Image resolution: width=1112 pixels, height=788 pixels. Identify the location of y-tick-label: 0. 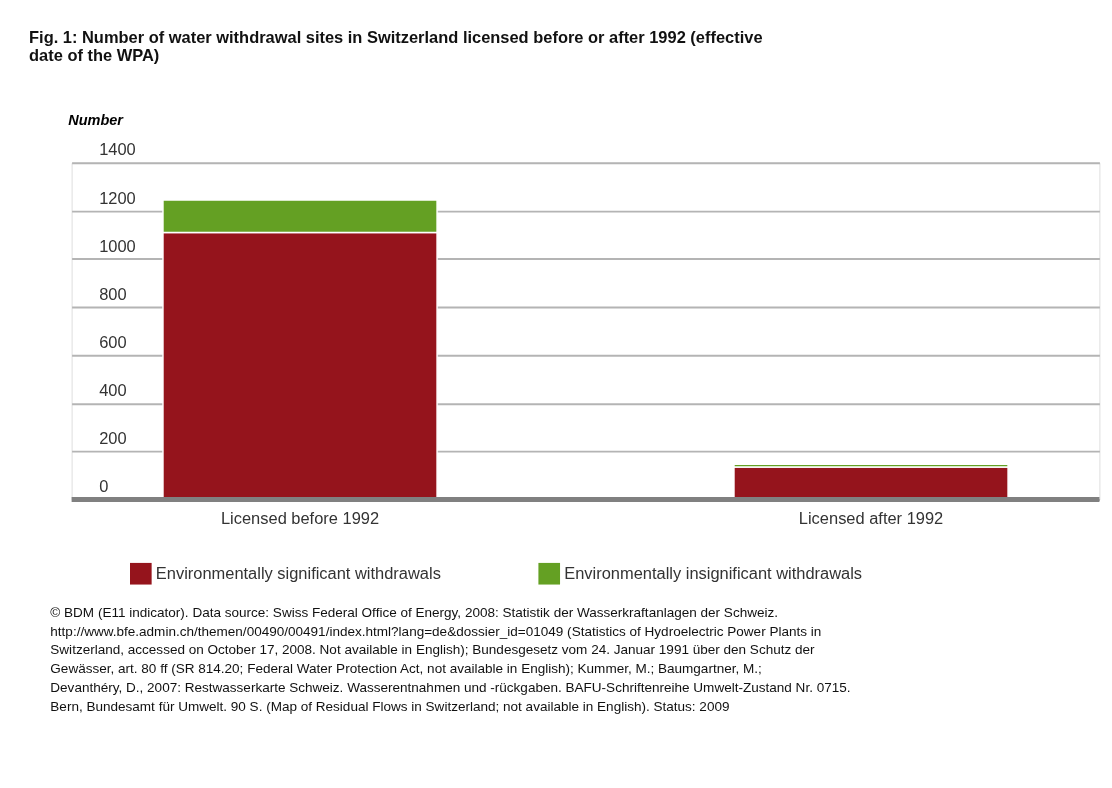
(104, 486).